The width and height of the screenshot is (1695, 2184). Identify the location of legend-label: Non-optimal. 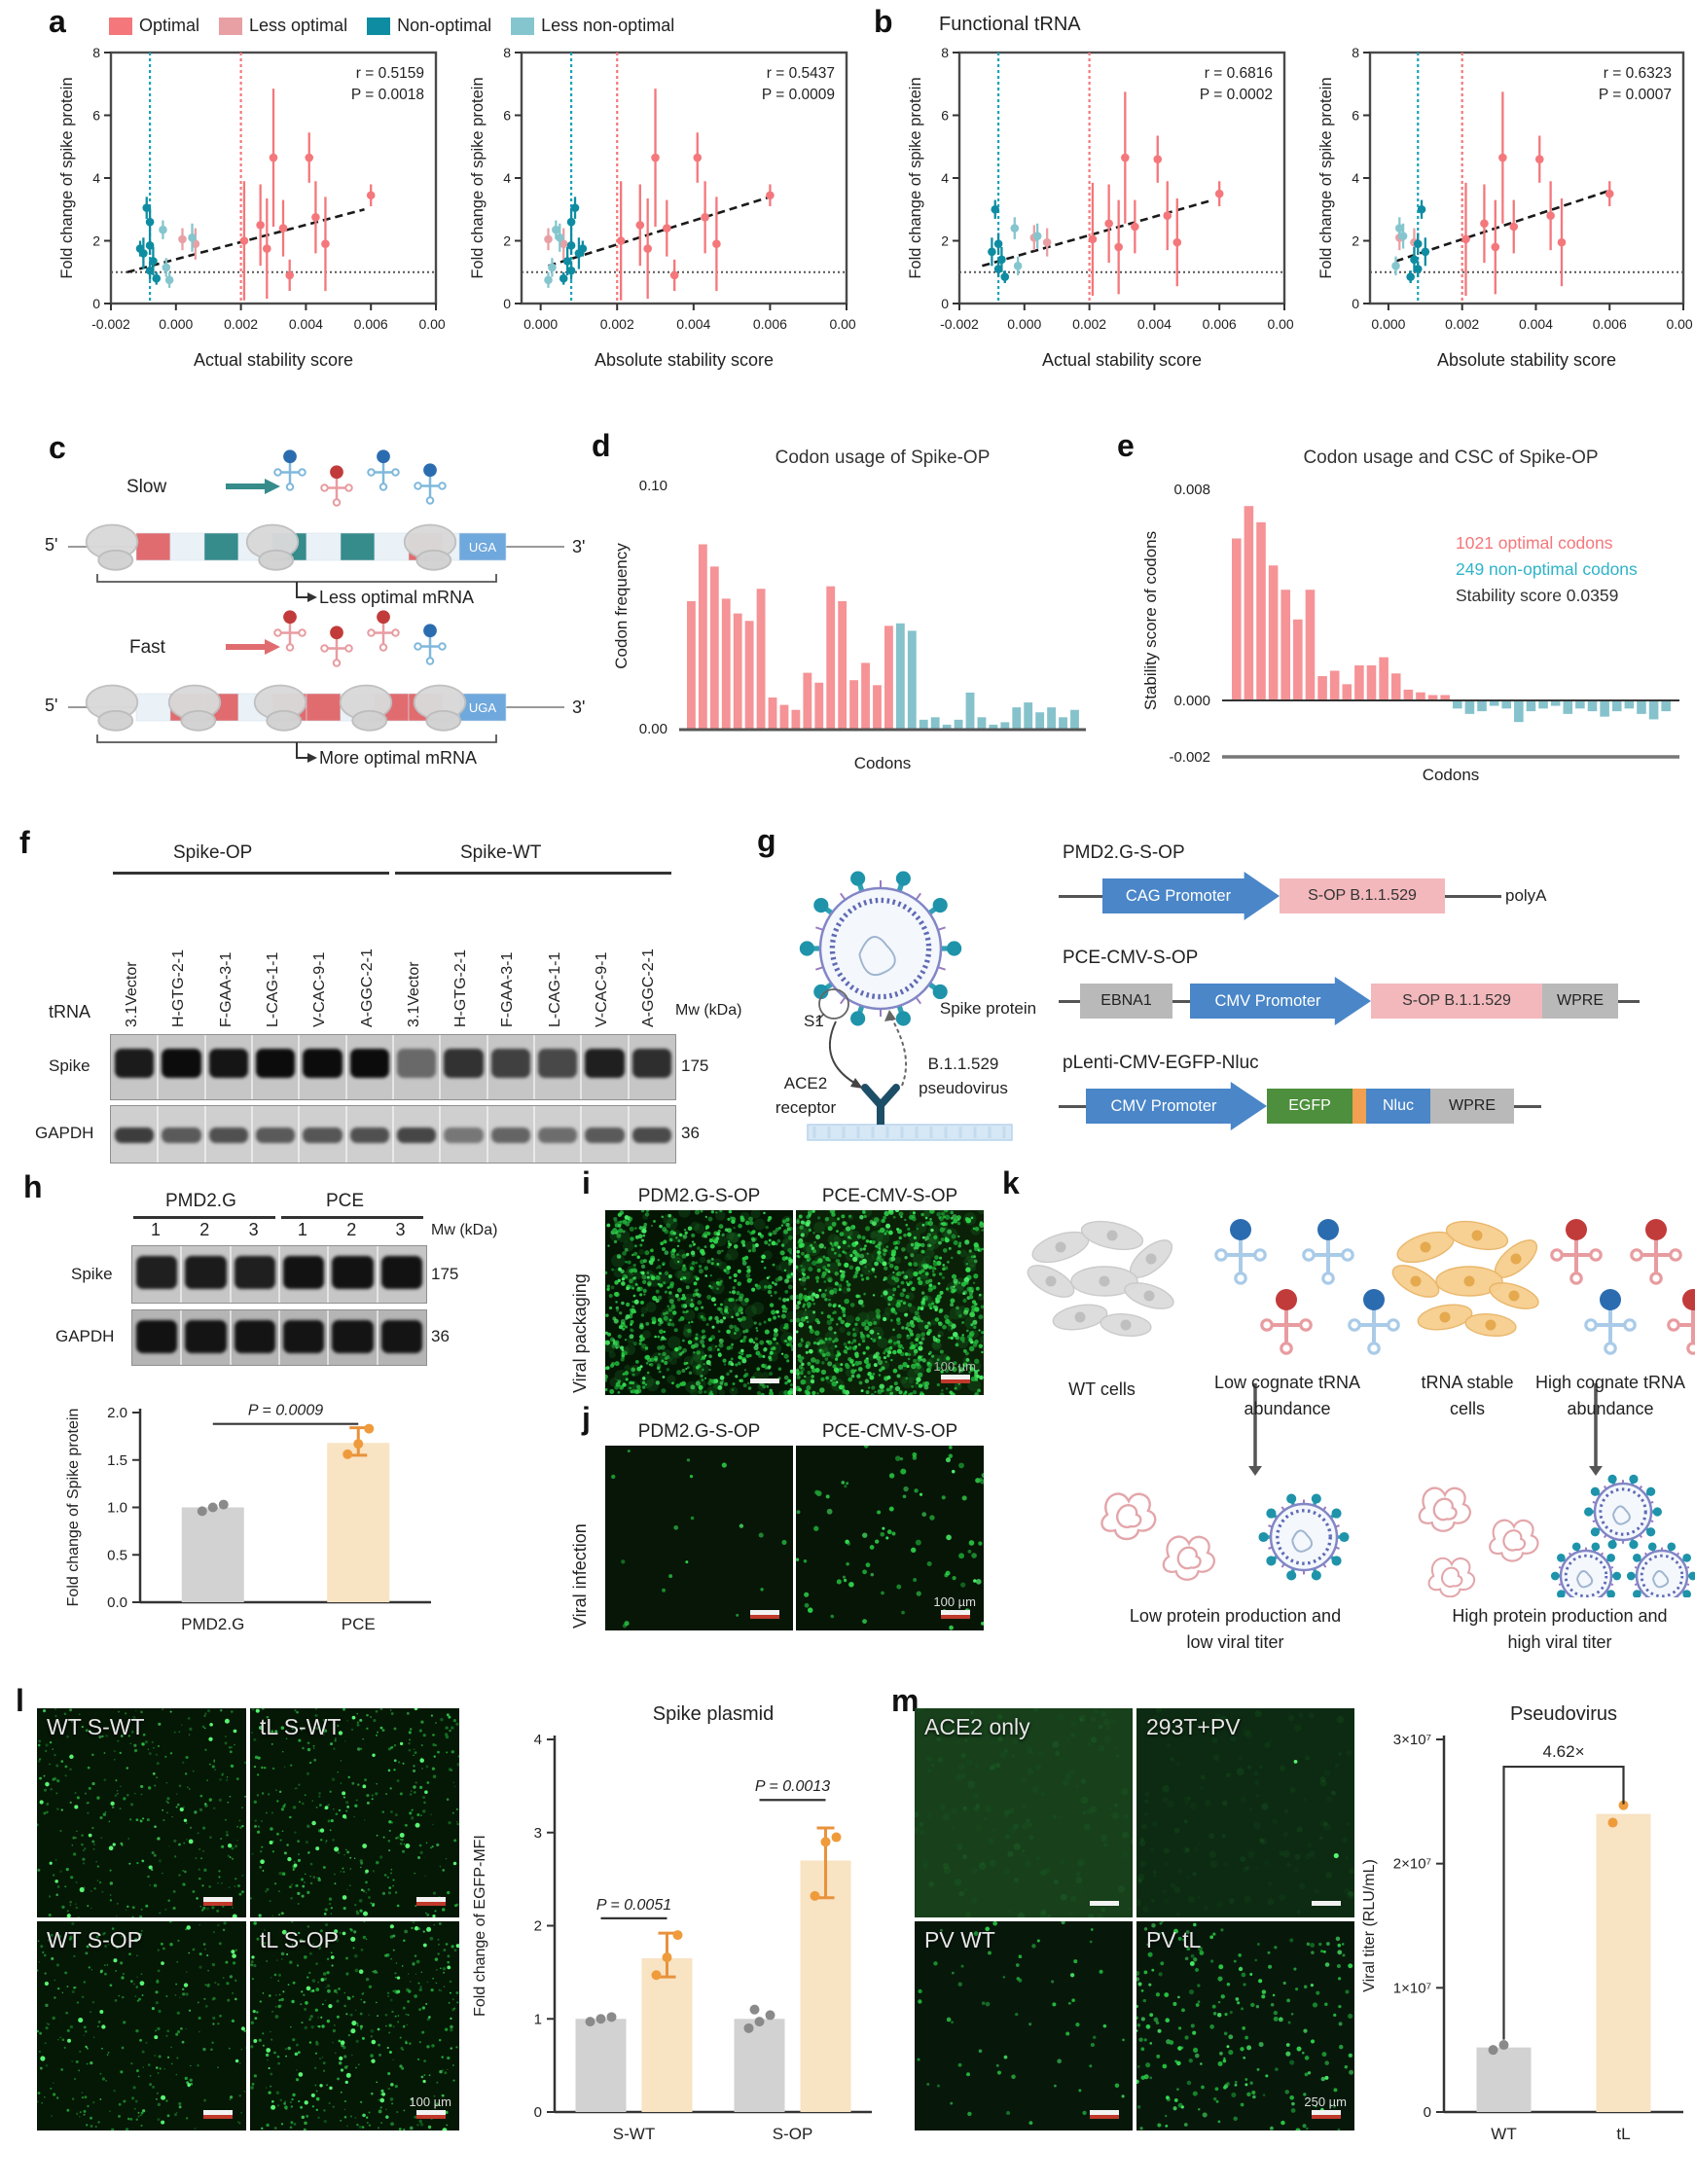
(444, 25).